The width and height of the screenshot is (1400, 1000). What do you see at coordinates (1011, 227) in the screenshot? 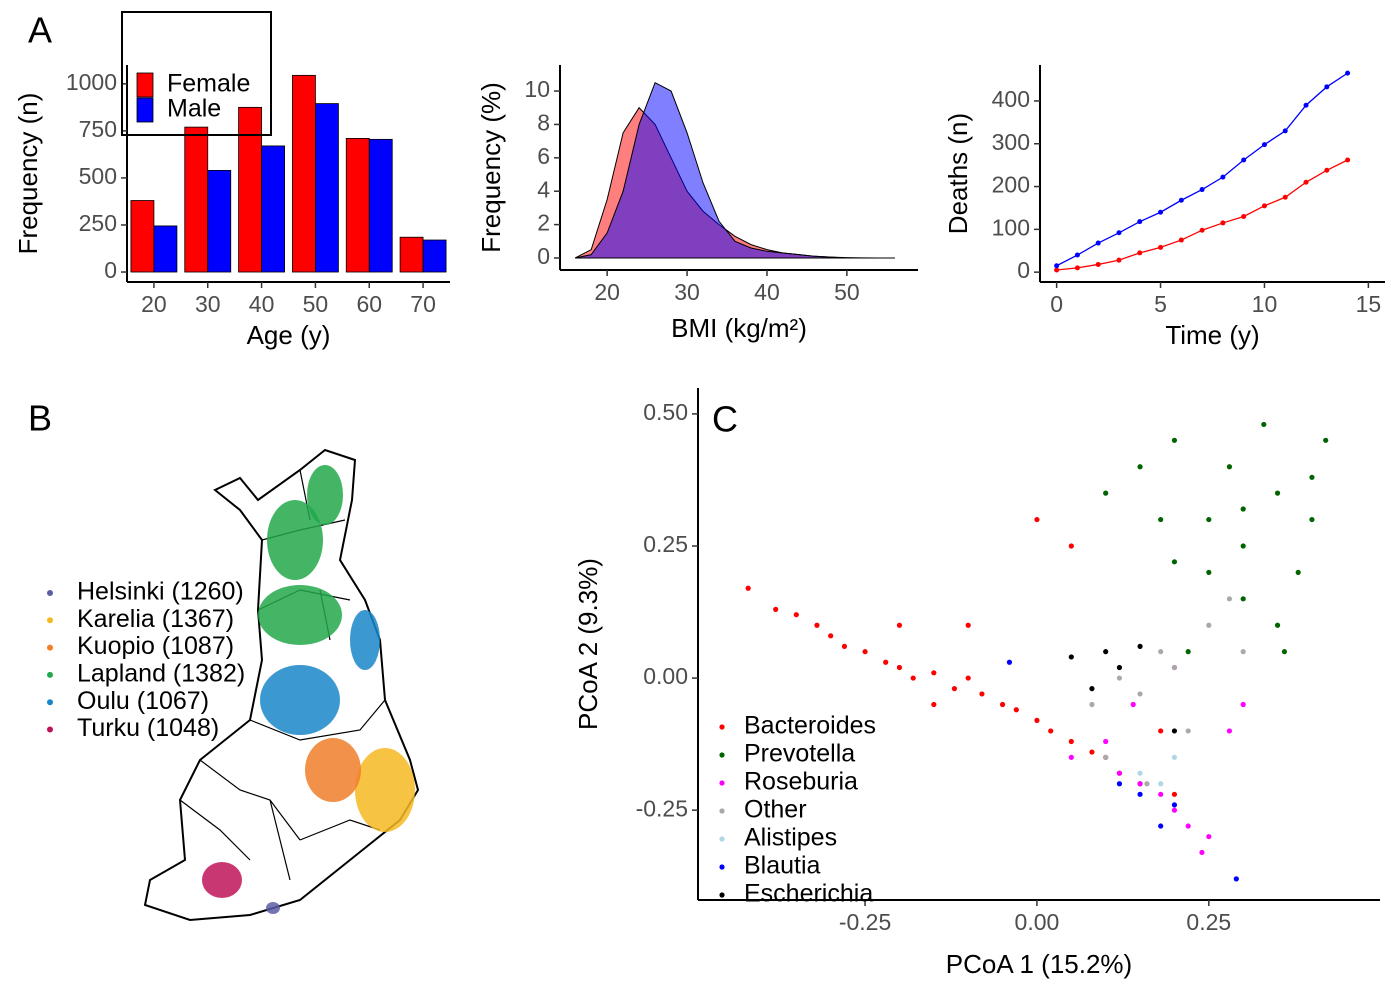
I see `y-tick-label: 100` at bounding box center [1011, 227].